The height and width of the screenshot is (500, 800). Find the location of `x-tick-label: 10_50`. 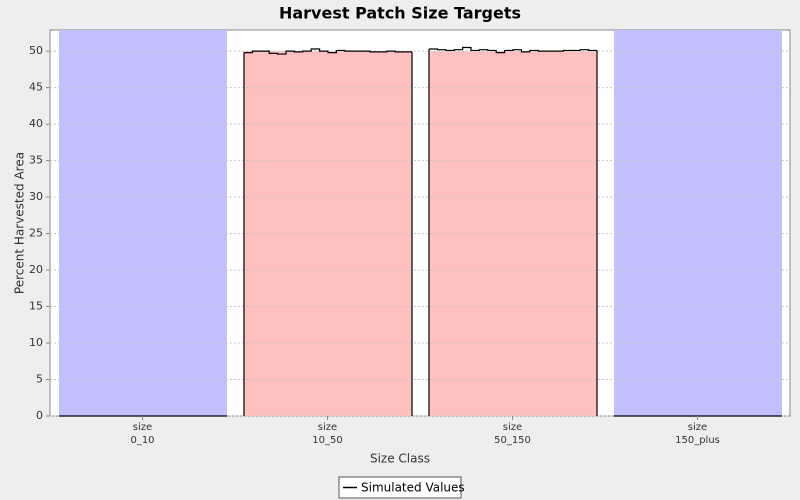

x-tick-label: 10_50 is located at coordinates (327, 440).